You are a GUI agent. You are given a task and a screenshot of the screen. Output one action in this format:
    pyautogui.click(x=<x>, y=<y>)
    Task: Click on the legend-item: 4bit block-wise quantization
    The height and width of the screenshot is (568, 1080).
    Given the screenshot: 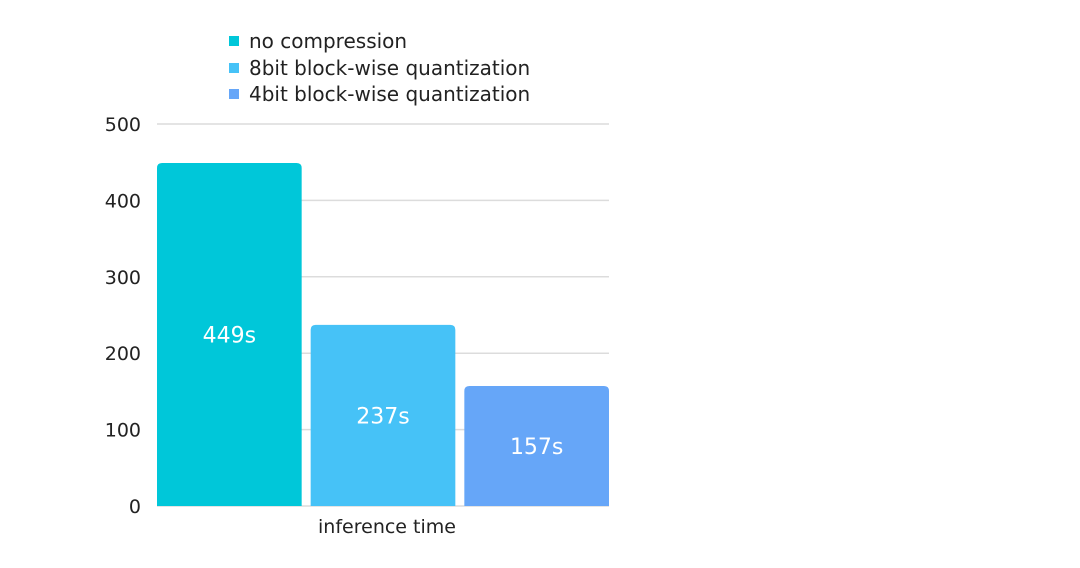 What is the action you would take?
    pyautogui.click(x=379, y=94)
    